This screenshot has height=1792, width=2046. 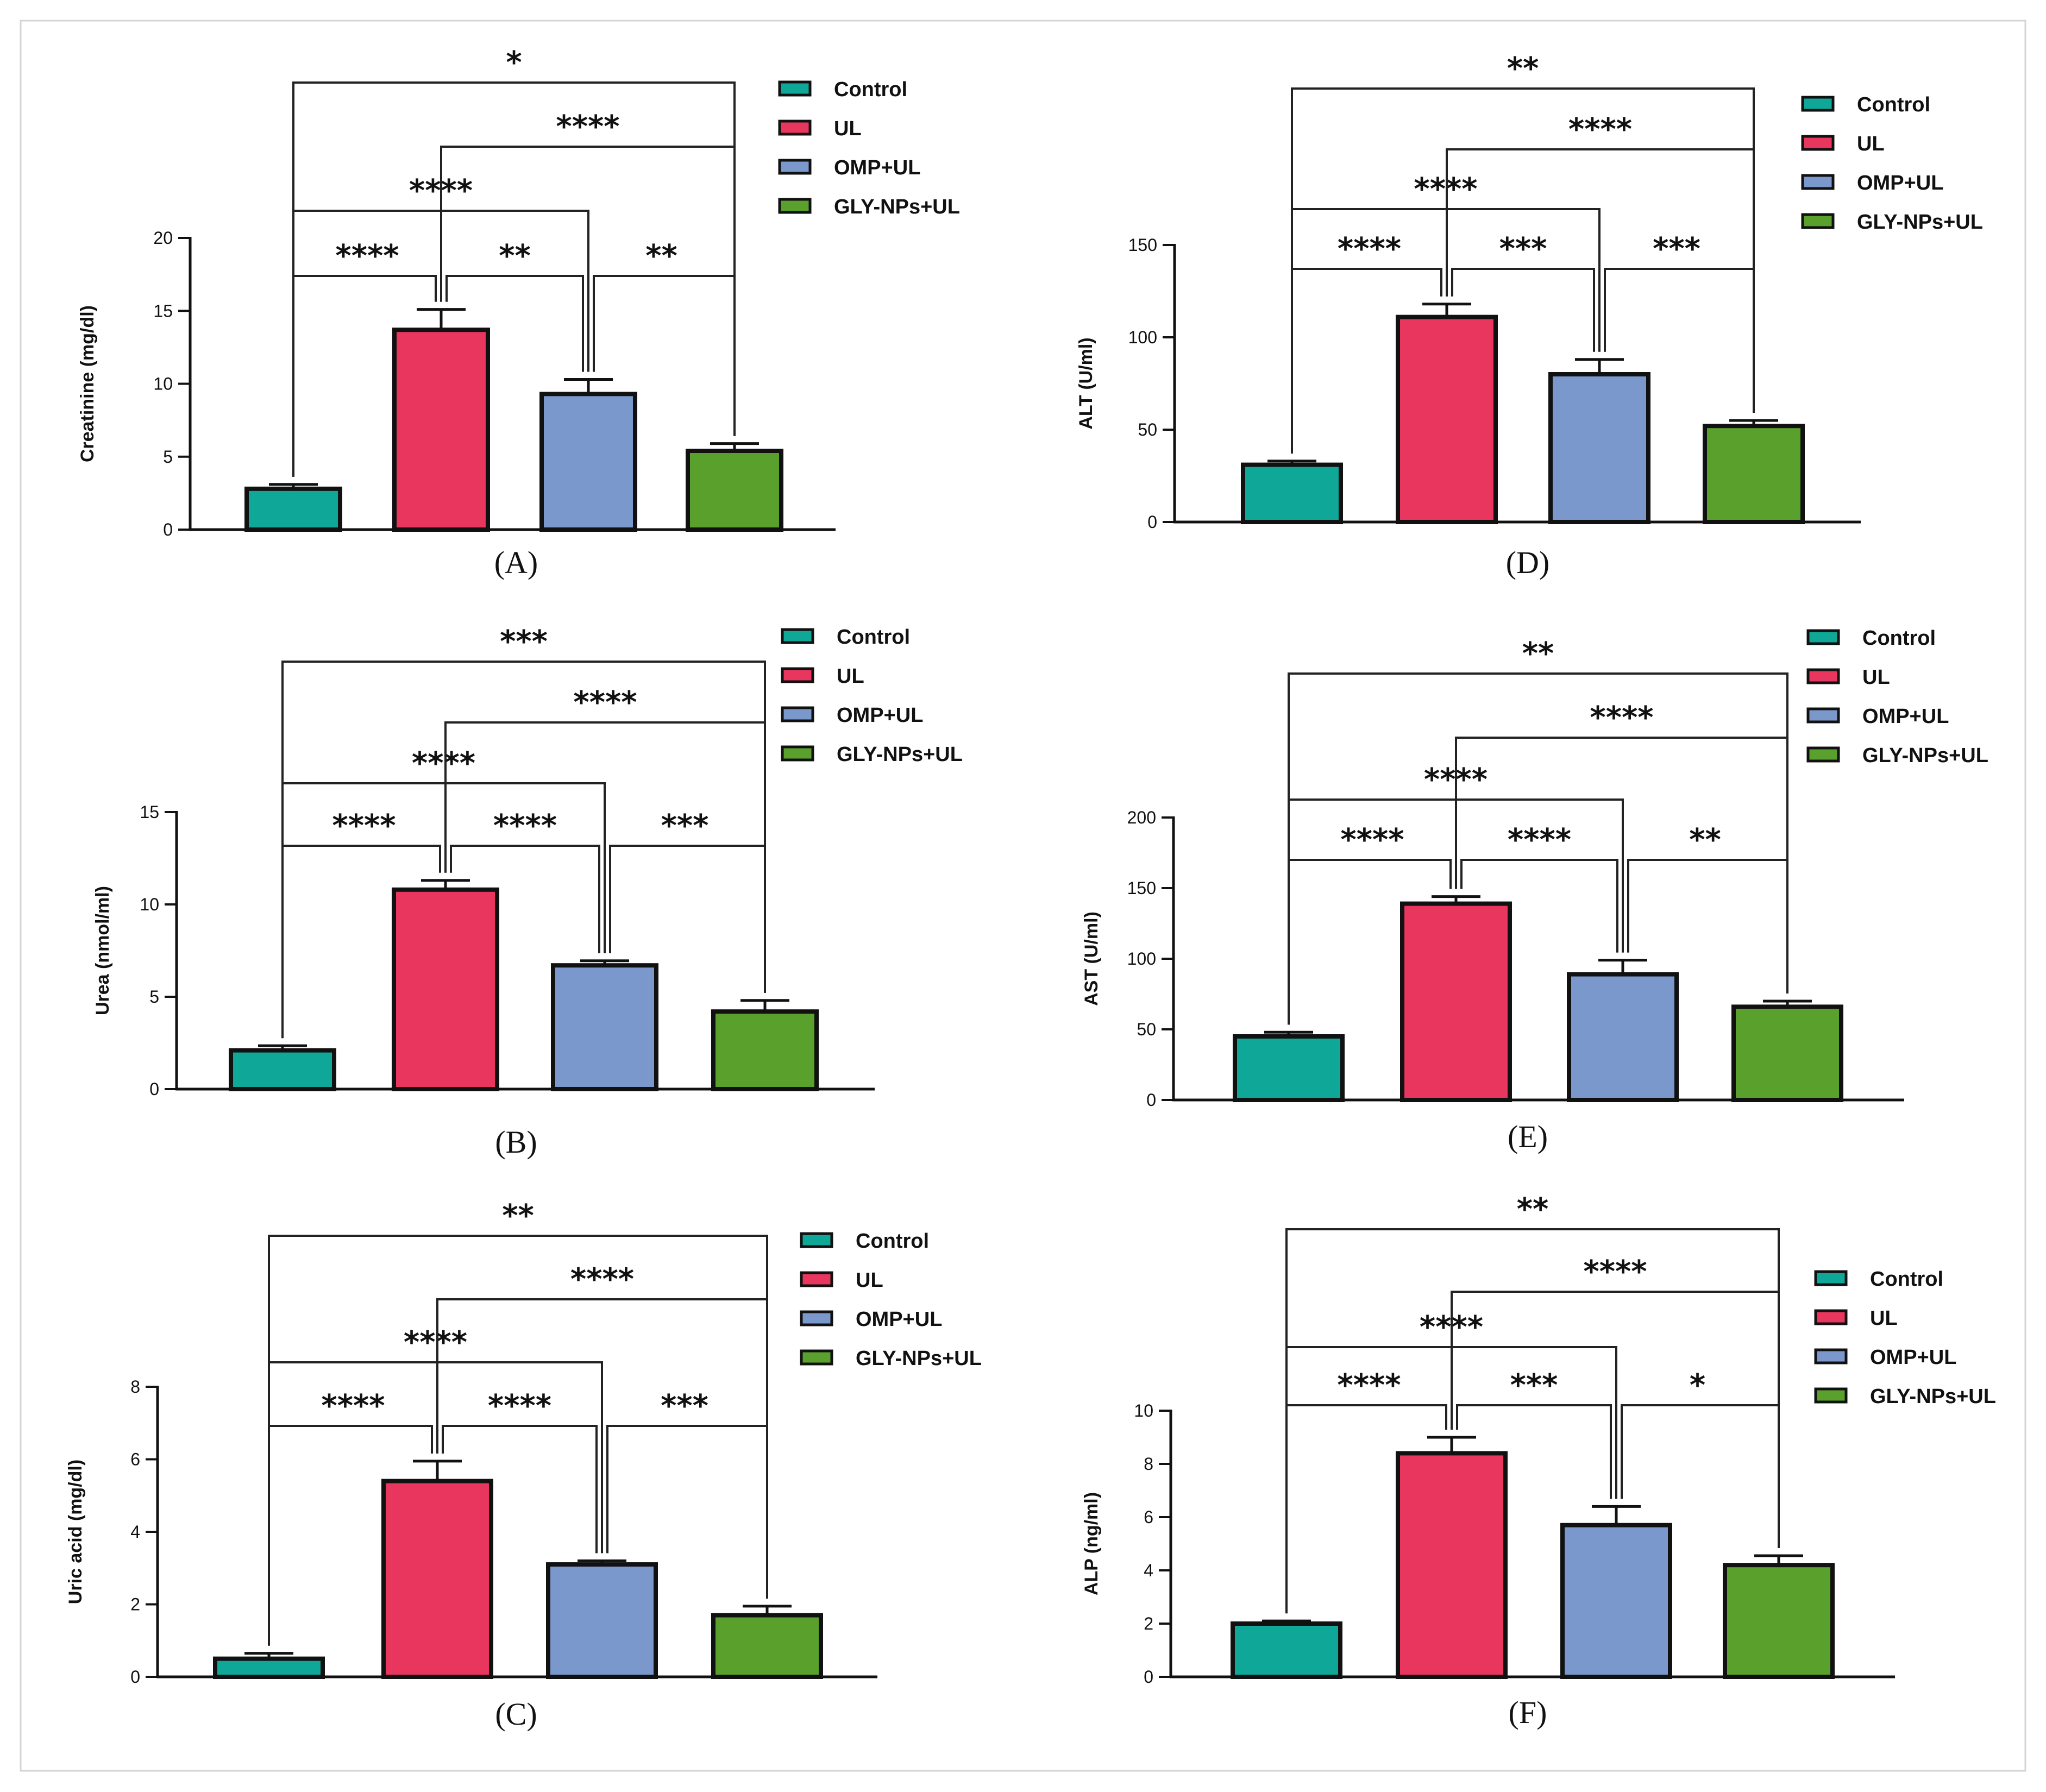 What do you see at coordinates (1697, 1385) in the screenshot?
I see `significance-label: *` at bounding box center [1697, 1385].